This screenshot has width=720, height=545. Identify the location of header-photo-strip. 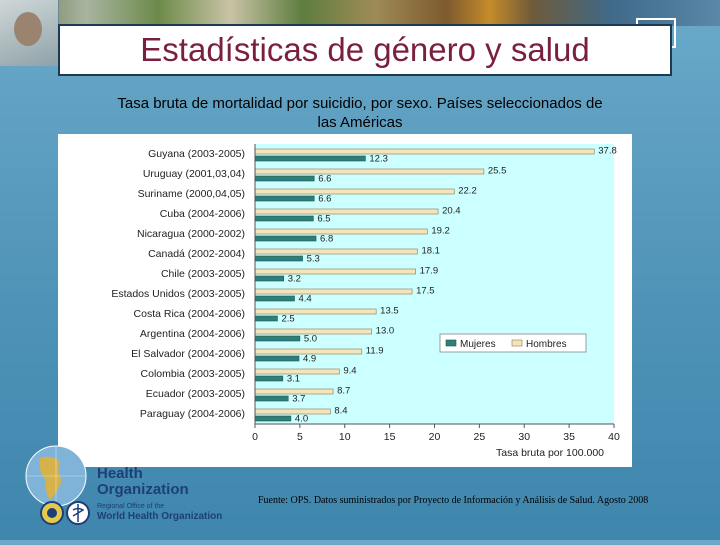
(360, 13).